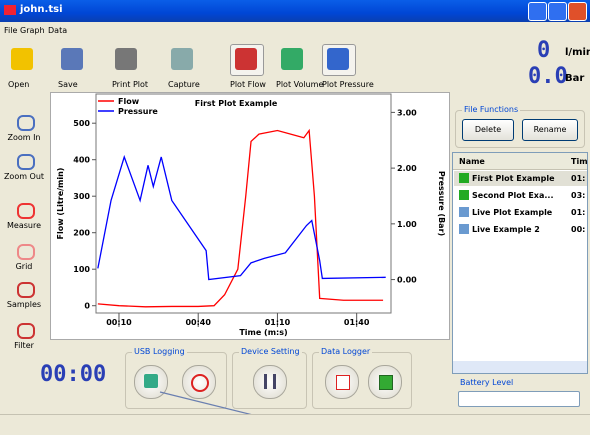 The image size is (590, 435). Describe the element at coordinates (270, 351) in the screenshot. I see `group-title: Device Setting` at that location.